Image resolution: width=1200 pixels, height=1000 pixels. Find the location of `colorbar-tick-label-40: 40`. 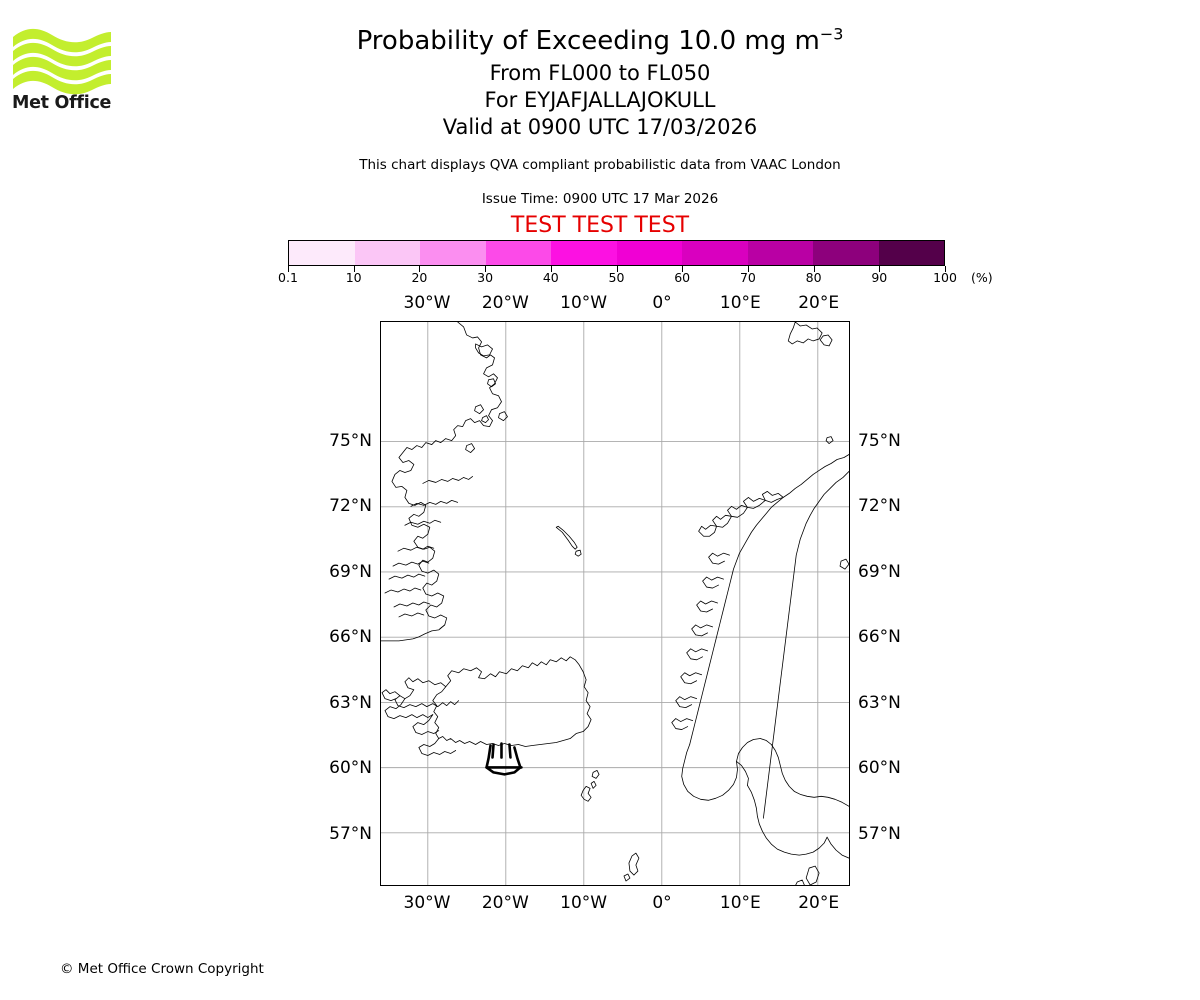

colorbar-tick-label-40: 40 is located at coordinates (550, 277).